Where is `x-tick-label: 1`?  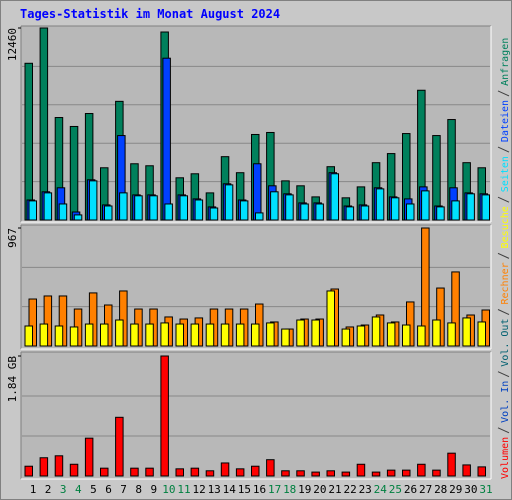 x-tick-label: 1 is located at coordinates (33, 489).